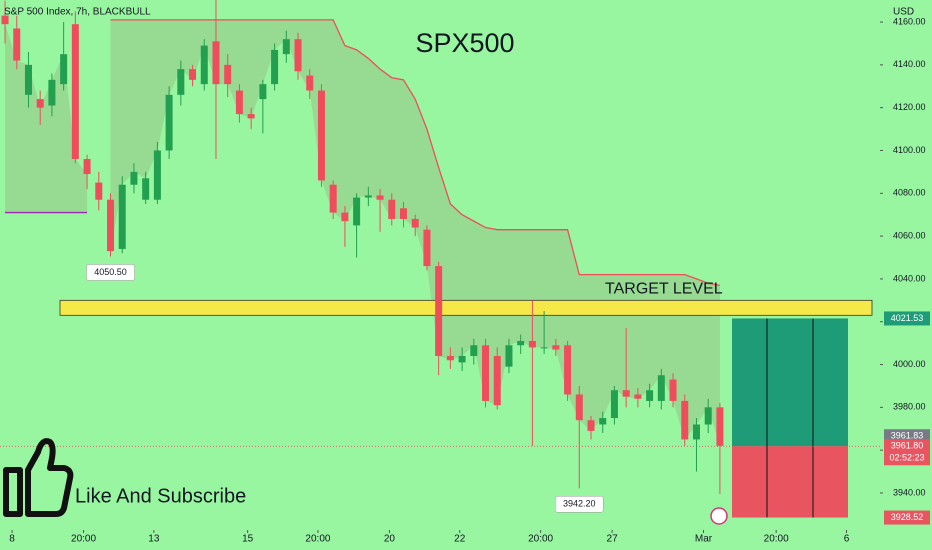 This screenshot has width=932, height=550. What do you see at coordinates (77, 12) in the screenshot?
I see `chart-subtitle: S&P 500 Index, 7h, BLACKBULL` at bounding box center [77, 12].